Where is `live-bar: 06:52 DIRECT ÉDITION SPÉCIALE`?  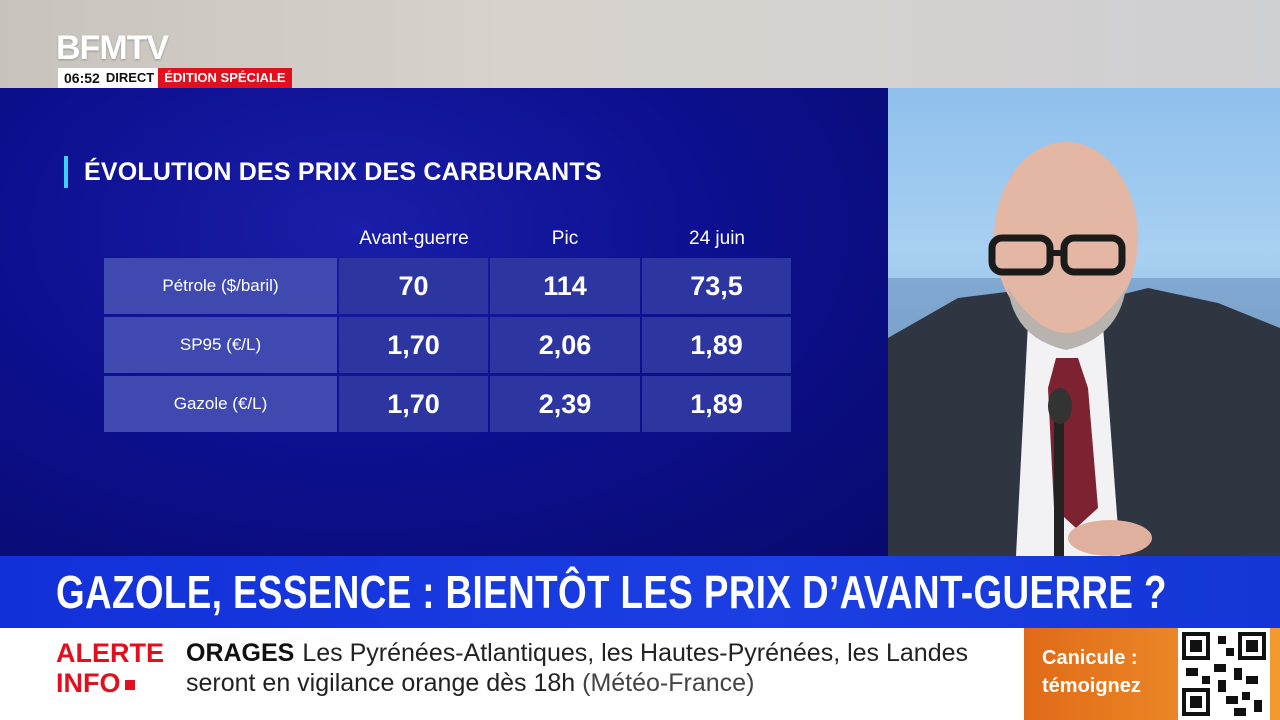
live-bar: 06:52 DIRECT ÉDITION SPÉCIALE is located at coordinates (175, 78).